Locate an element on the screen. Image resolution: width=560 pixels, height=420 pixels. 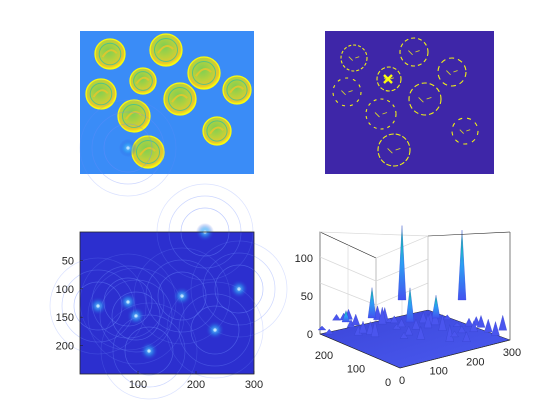
surface-y-tick-label: 0 is located at coordinates (388, 383).